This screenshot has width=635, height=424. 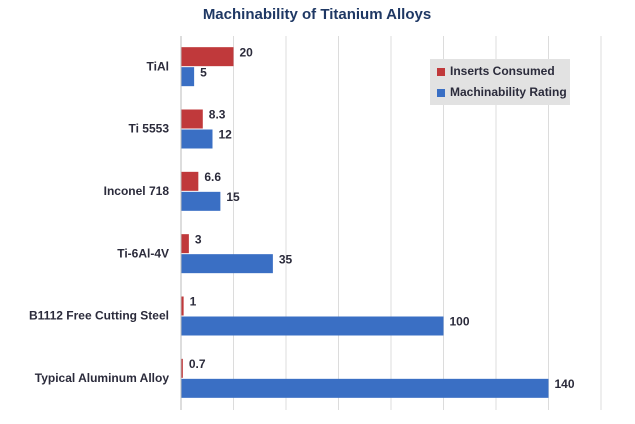 I want to click on legend: Inserts Consumed Machinability Rating, so click(x=500, y=82).